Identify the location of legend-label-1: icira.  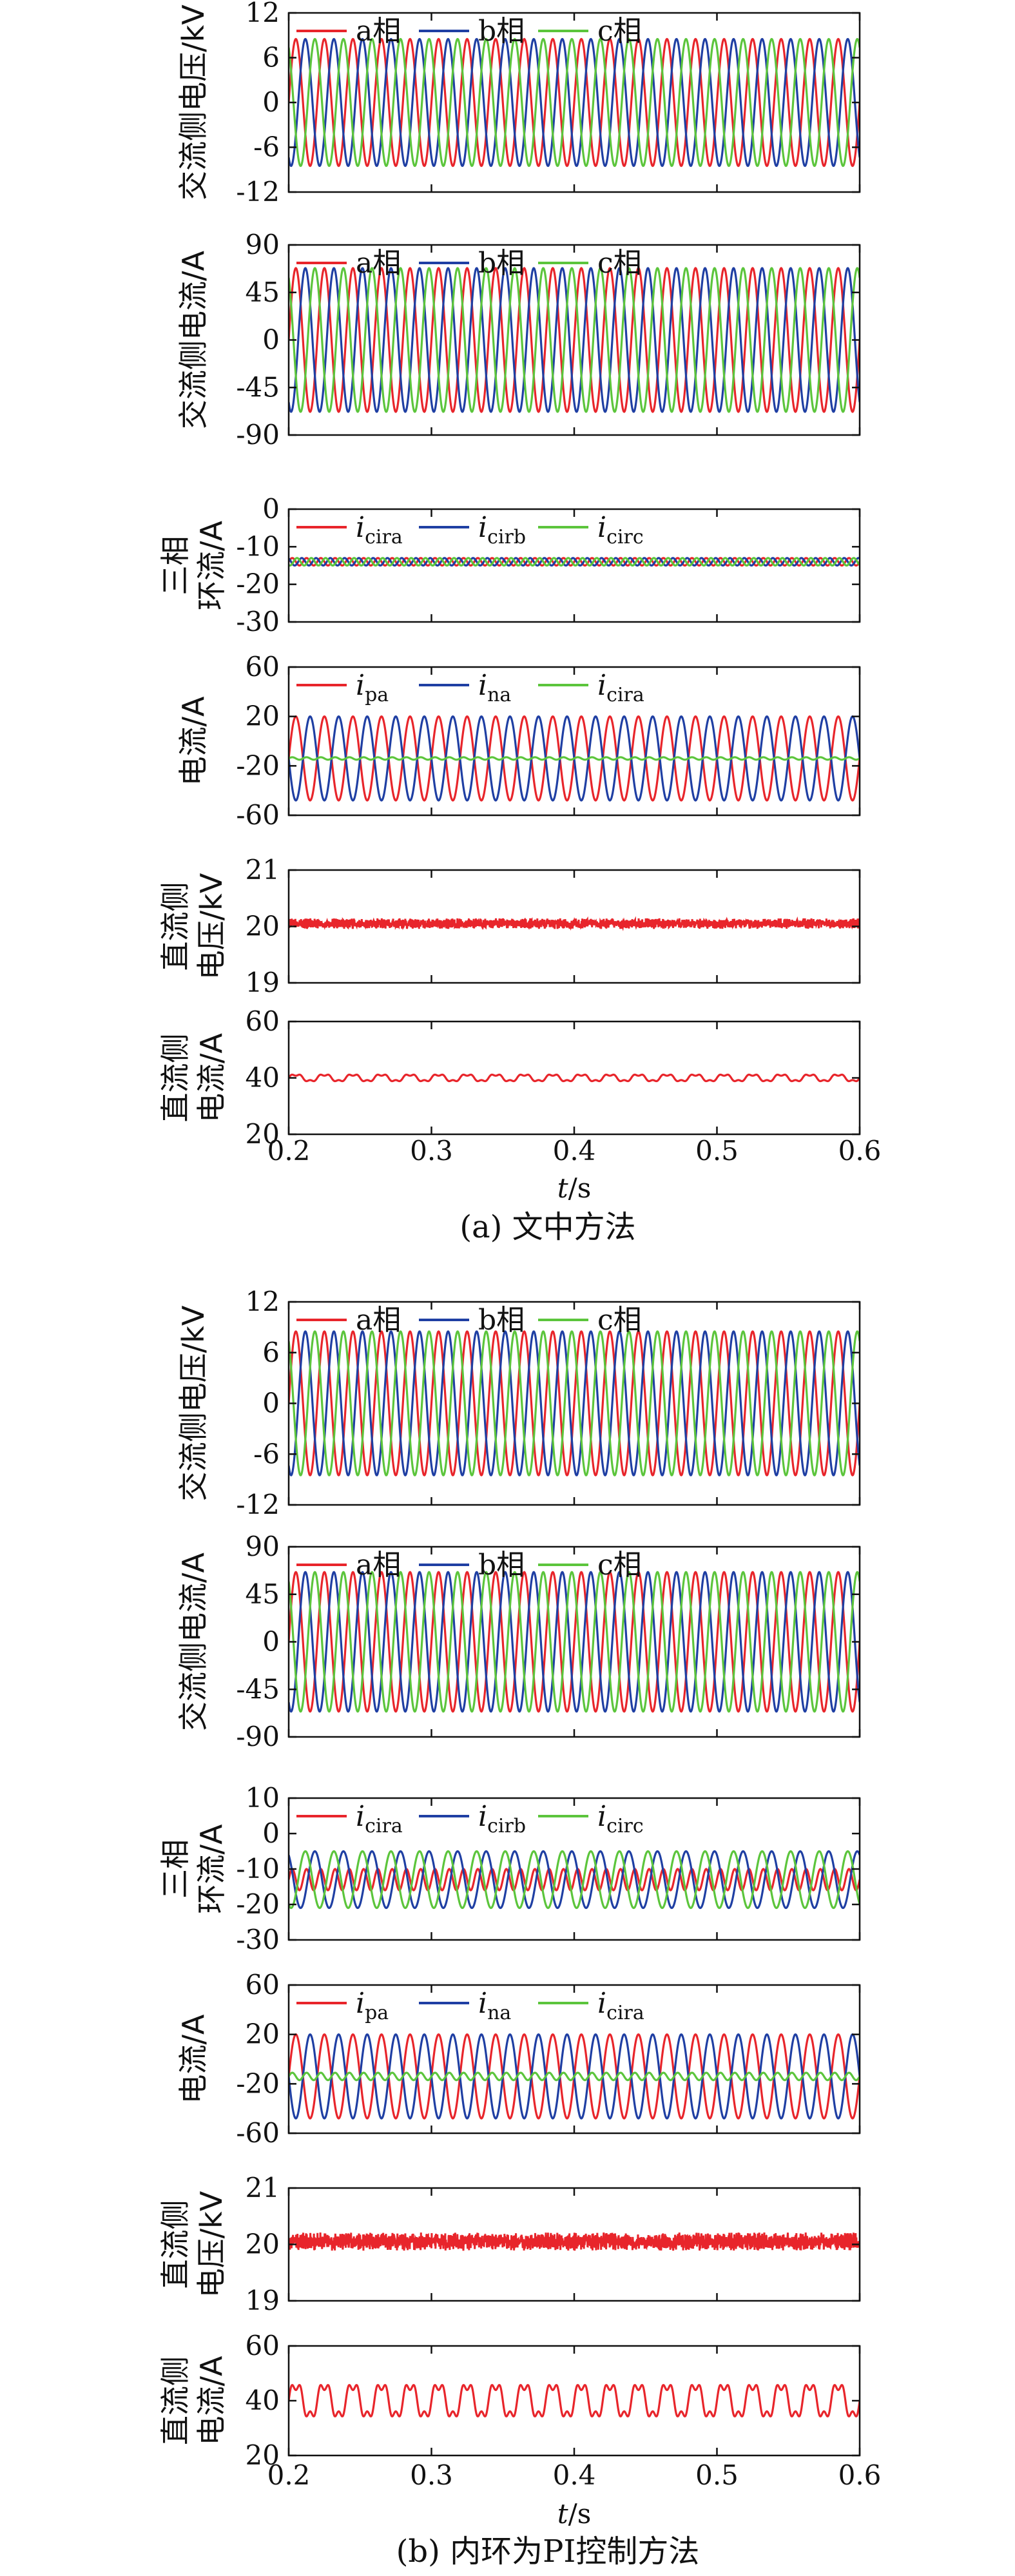
(379, 1818).